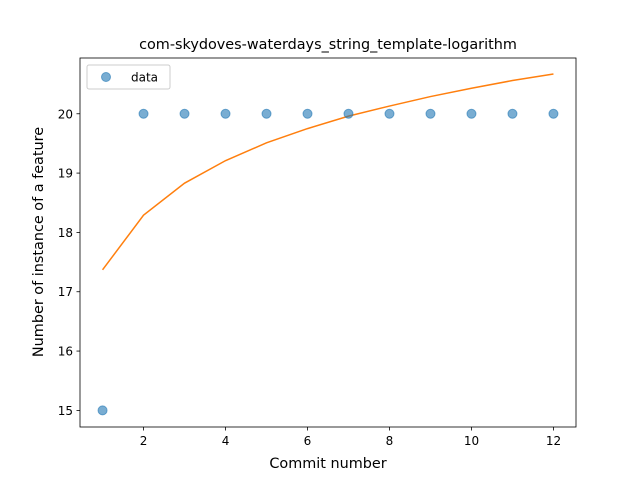  I want to click on x-axis-label: Commit number, so click(327, 464).